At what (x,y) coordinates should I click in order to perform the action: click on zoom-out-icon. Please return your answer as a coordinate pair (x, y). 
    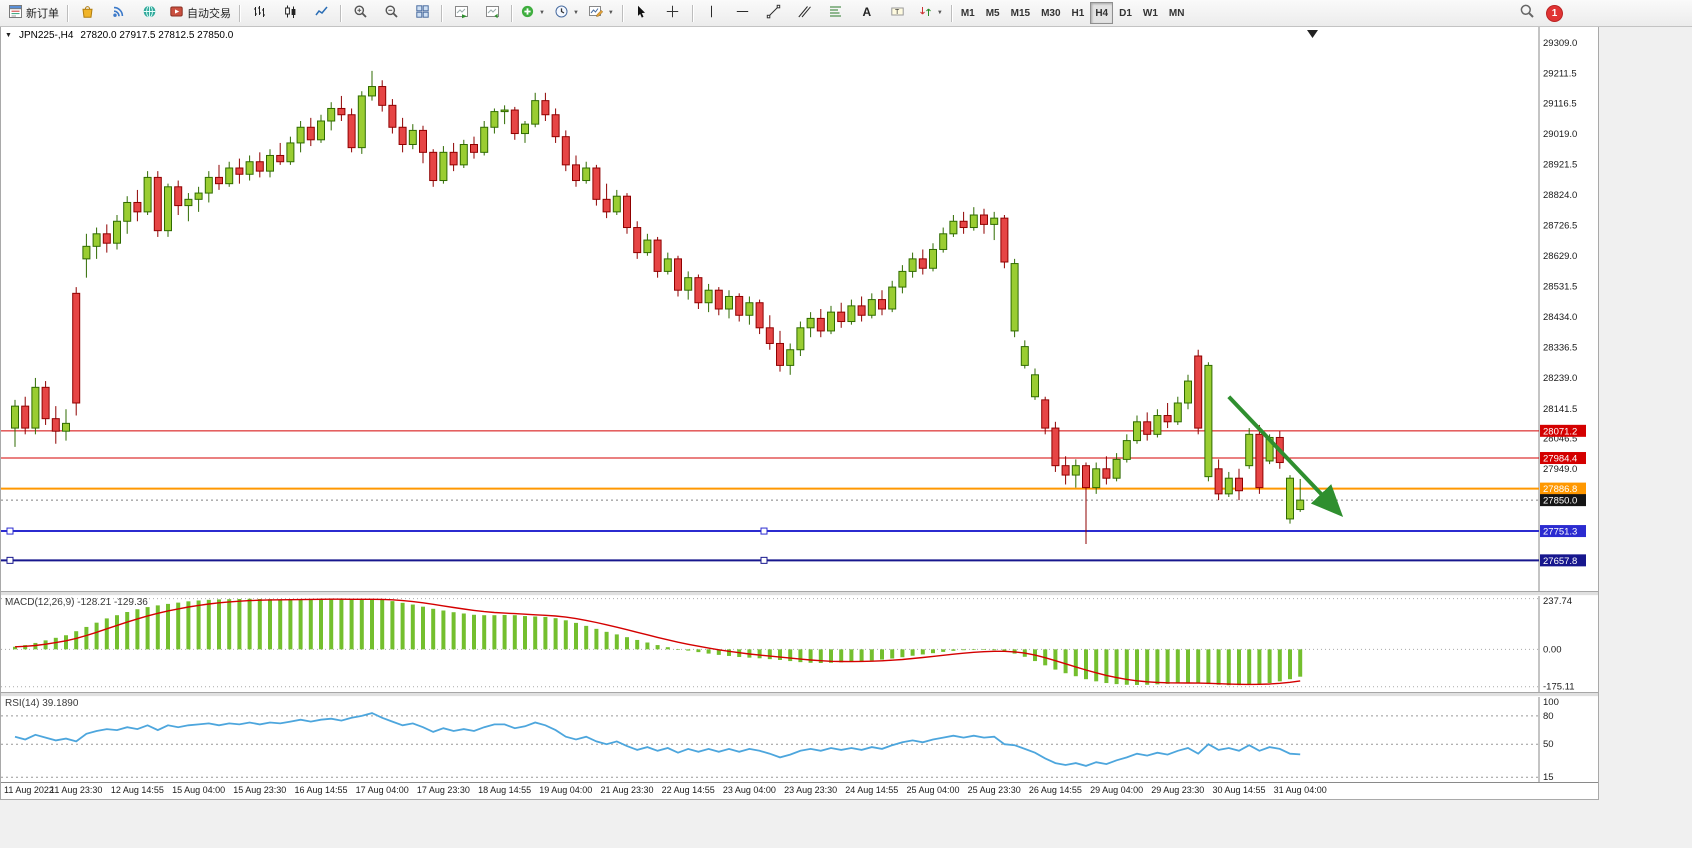
    Looking at the image, I should click on (391, 13).